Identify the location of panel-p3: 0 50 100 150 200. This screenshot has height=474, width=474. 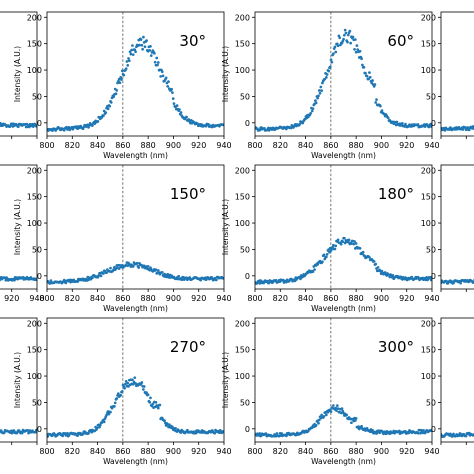
(447, 75).